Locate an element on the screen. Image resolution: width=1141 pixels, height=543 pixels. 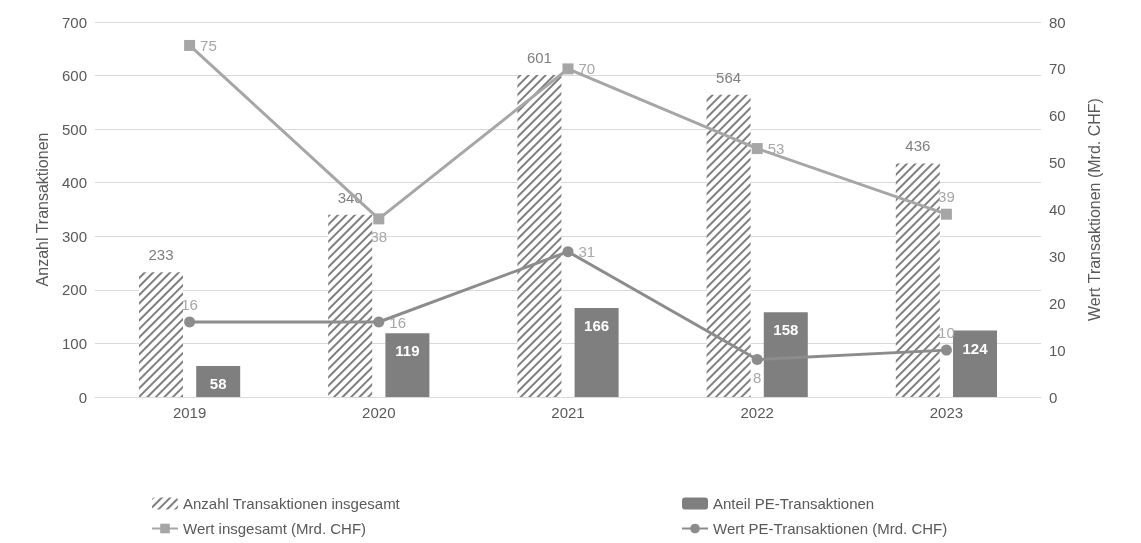
y2-tick-label: 50 is located at coordinates (1057, 163).